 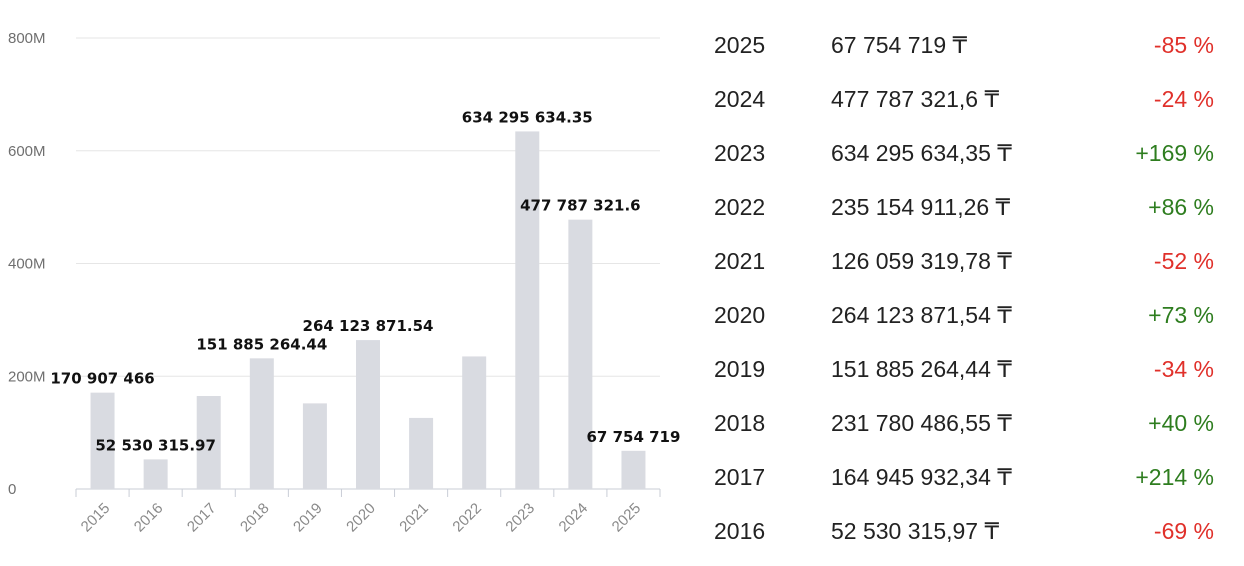 I want to click on x-tick-label: 2020, so click(x=361, y=518).